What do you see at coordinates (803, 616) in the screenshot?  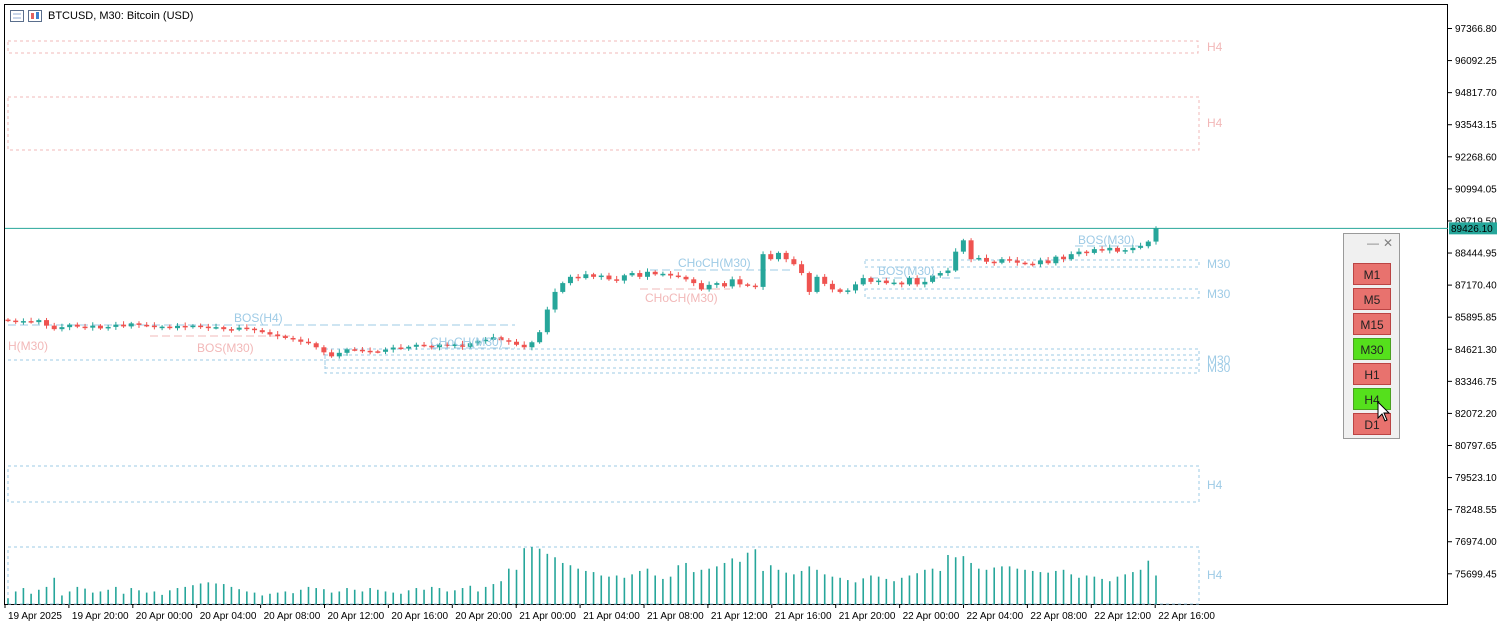 I see `time-axis-label: 21 Apr 16:00` at bounding box center [803, 616].